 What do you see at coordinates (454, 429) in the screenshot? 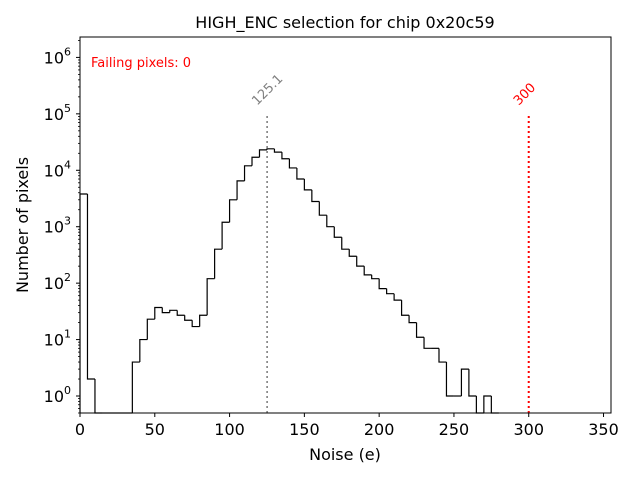
I see `x-tick-label: 250` at bounding box center [454, 429].